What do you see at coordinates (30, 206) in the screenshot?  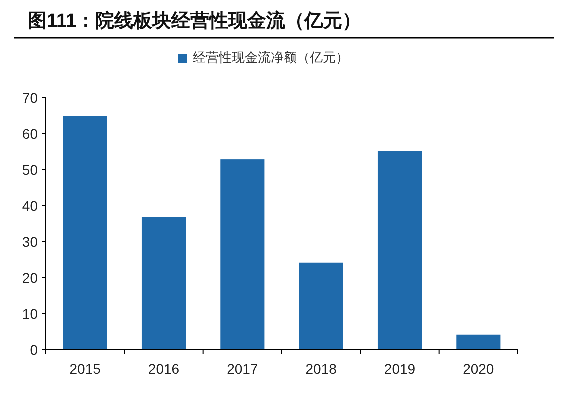 I see `y-tick-label: 40` at bounding box center [30, 206].